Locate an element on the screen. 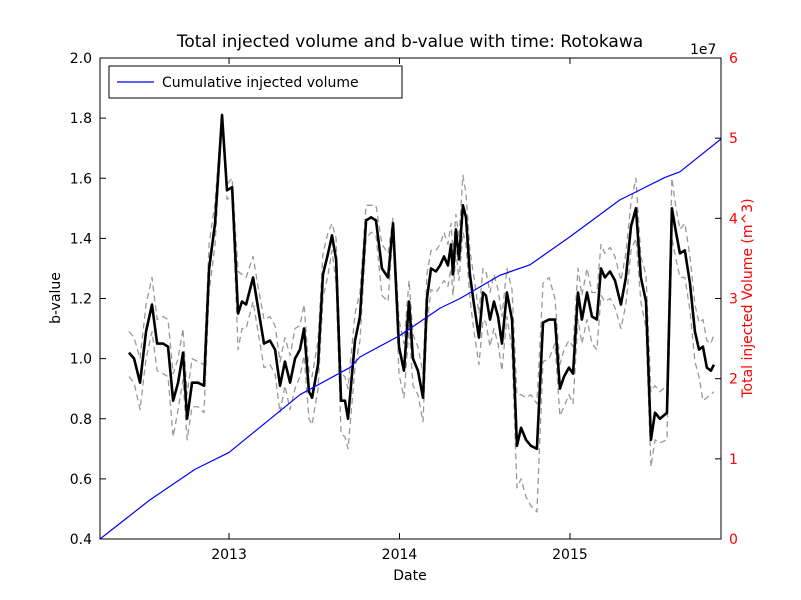 The height and width of the screenshot is (600, 801). x-axis-label: Date is located at coordinates (409, 576).